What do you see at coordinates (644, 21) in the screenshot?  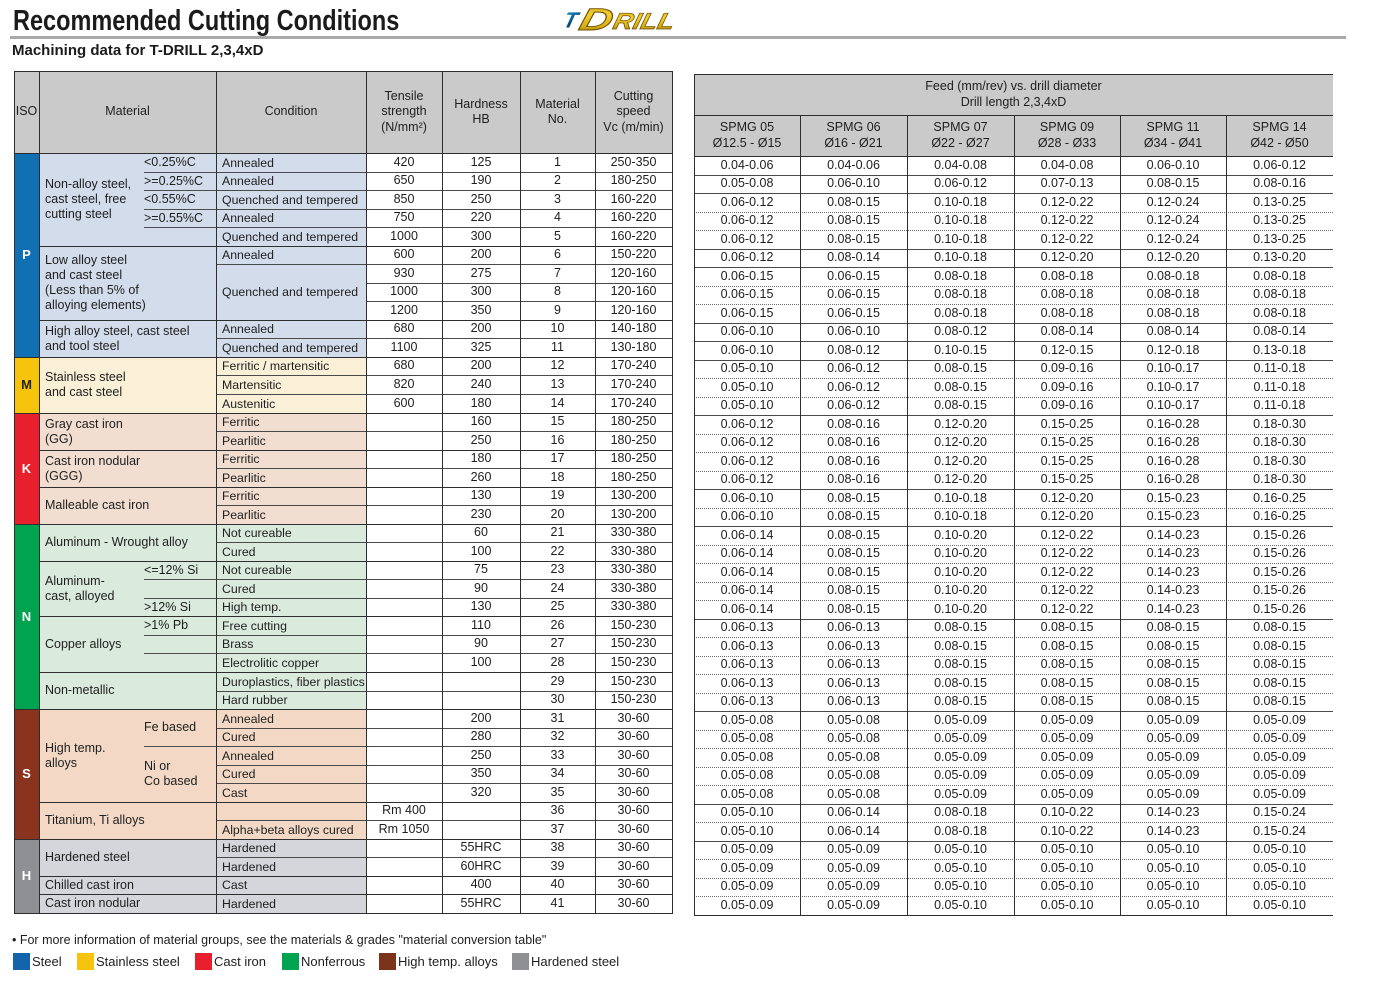 I see `svg-text: RILL` at bounding box center [644, 21].